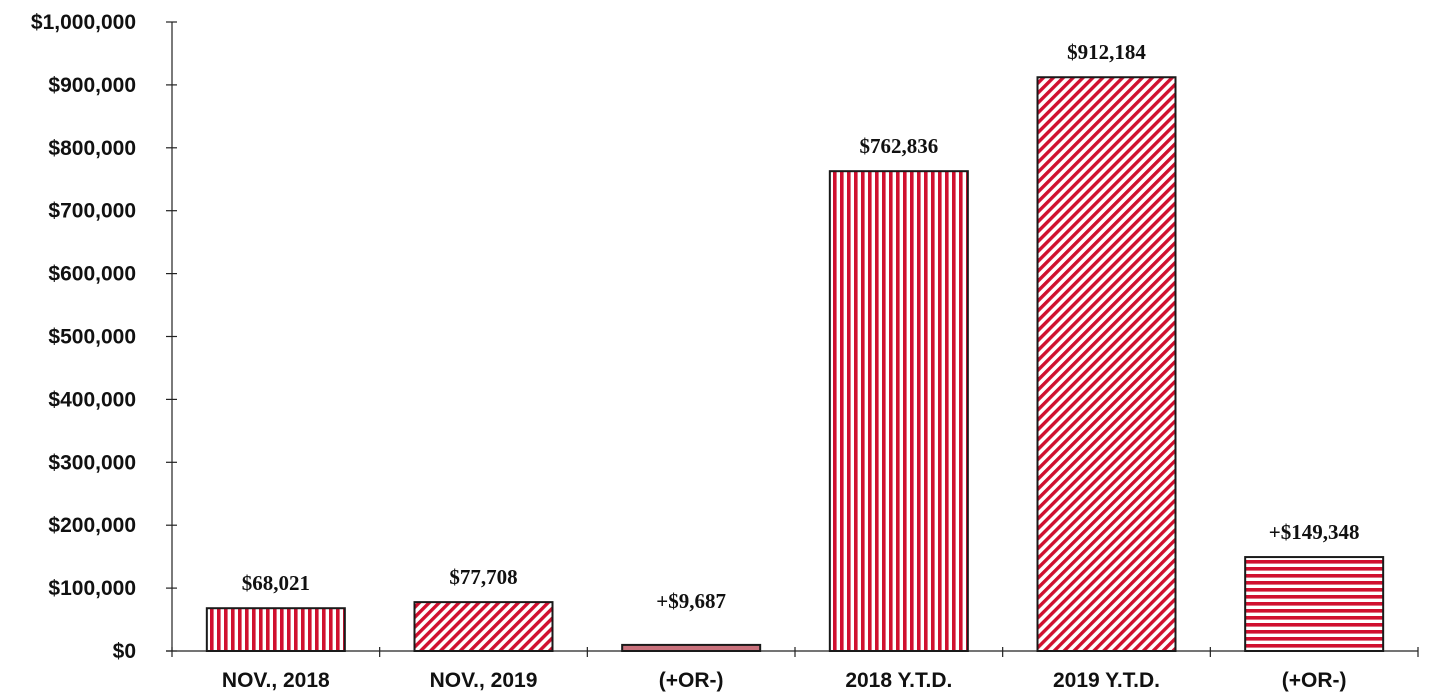  Describe the element at coordinates (92, 85) in the screenshot. I see `y-tick-label: $900,000` at that location.